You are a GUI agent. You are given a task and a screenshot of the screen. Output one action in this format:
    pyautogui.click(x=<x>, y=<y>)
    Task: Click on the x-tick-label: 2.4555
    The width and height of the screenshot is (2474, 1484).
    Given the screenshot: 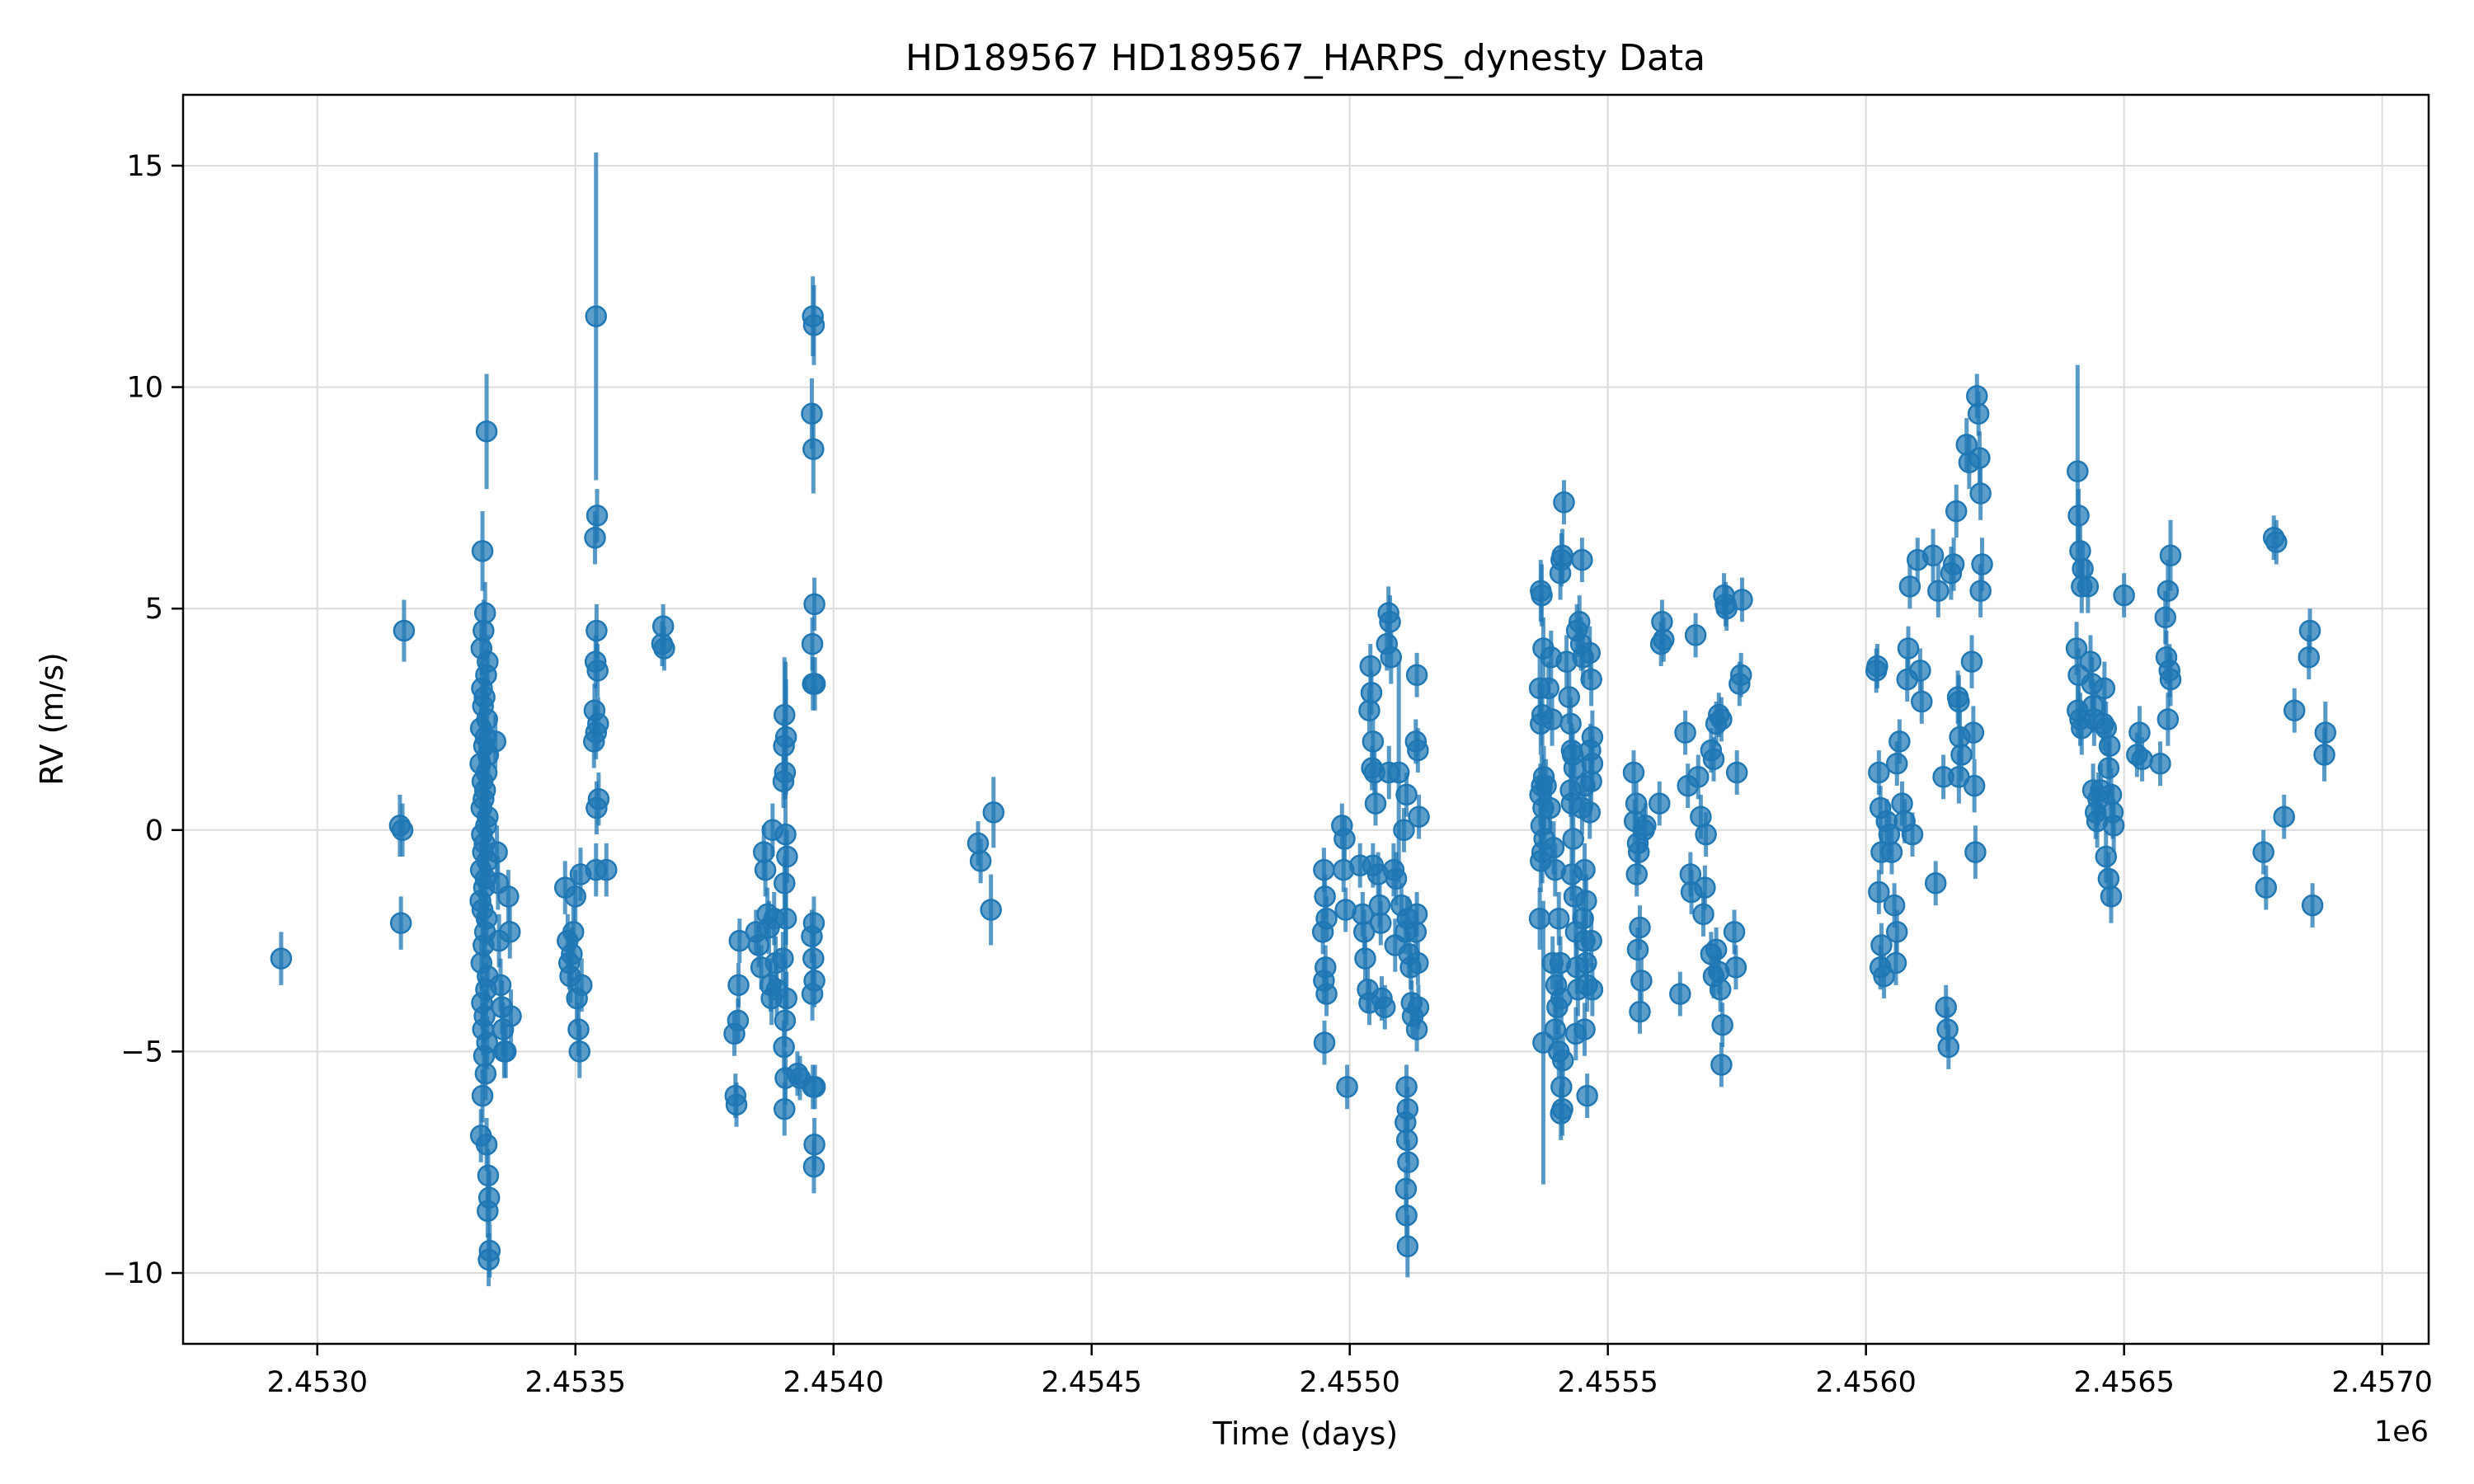 What is the action you would take?
    pyautogui.click(x=1607, y=1382)
    